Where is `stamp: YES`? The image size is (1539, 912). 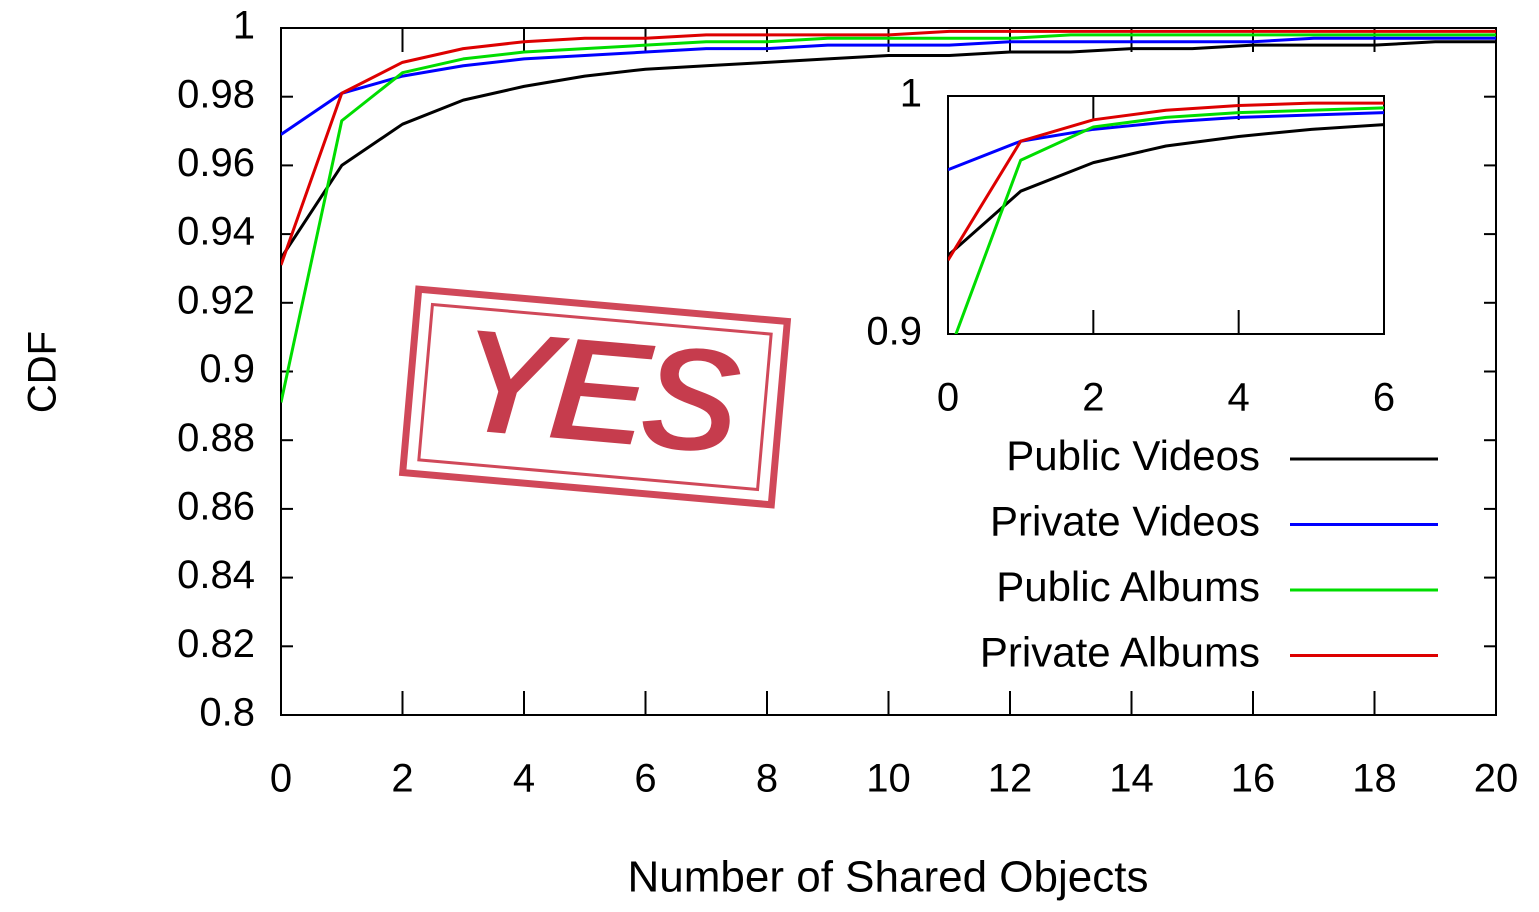
stamp: YES is located at coordinates (595, 397).